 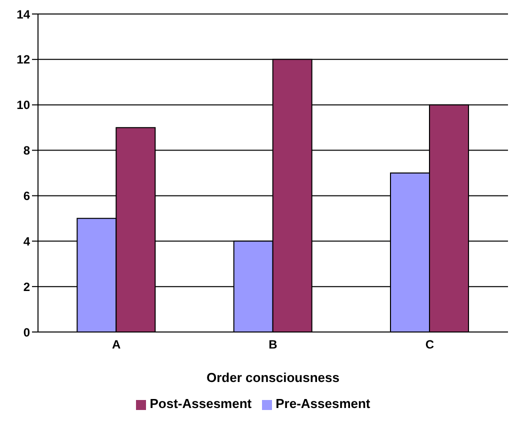 I want to click on x-tick-label: A, so click(x=116, y=345).